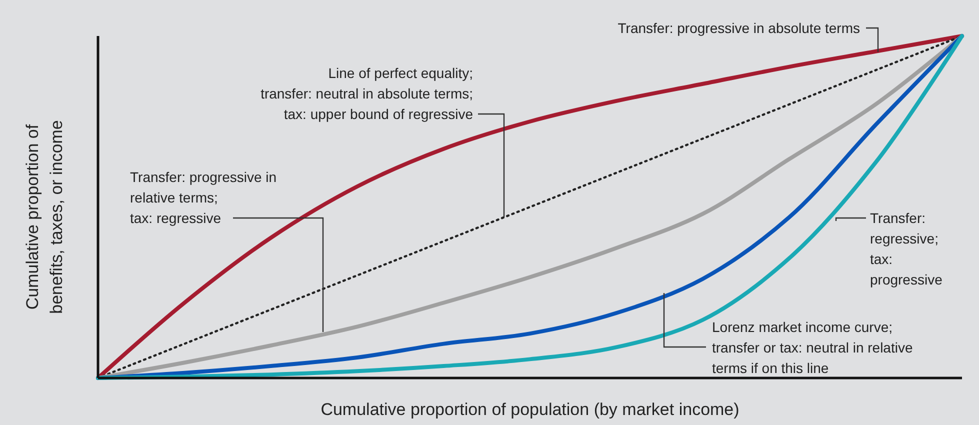 The image size is (979, 425). Describe the element at coordinates (530, 409) in the screenshot. I see `x-axis-title: Cumulative proportion of population (by market income)` at that location.